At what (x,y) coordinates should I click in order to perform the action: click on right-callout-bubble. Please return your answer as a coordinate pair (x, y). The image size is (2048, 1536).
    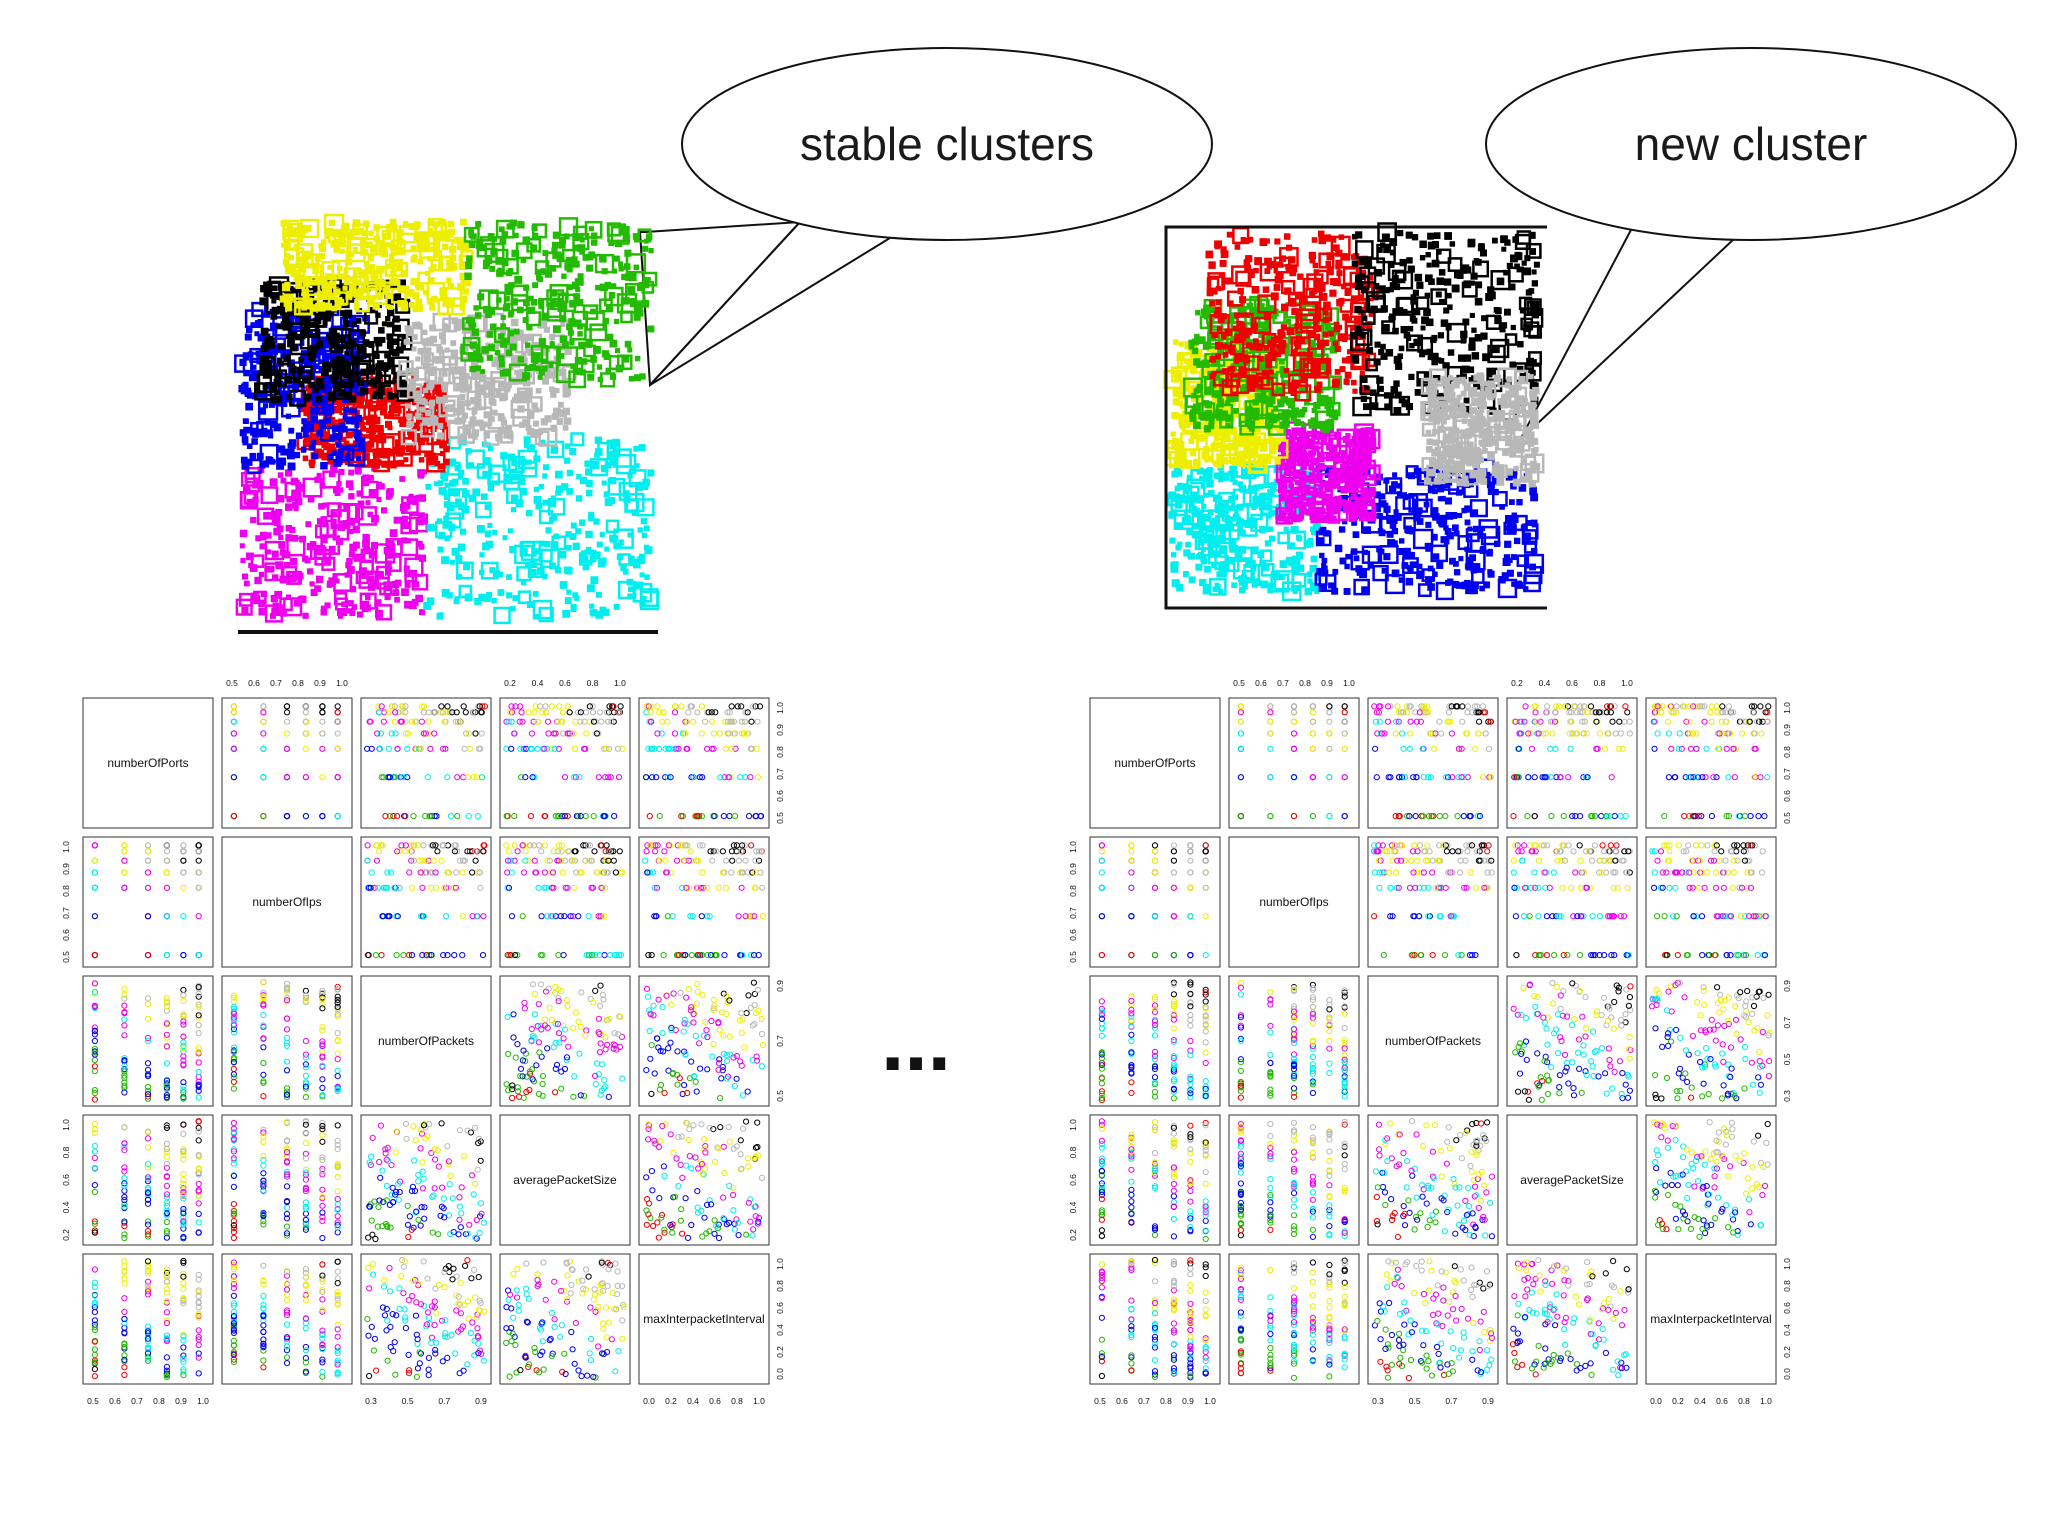
    Looking at the image, I should click on (1751, 144).